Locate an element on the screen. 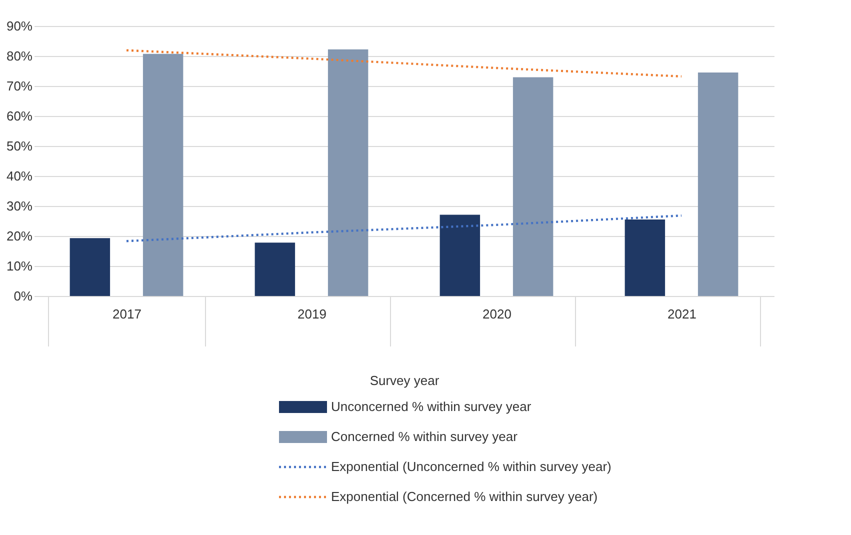  y-tick-label: 70% is located at coordinates (19, 86).